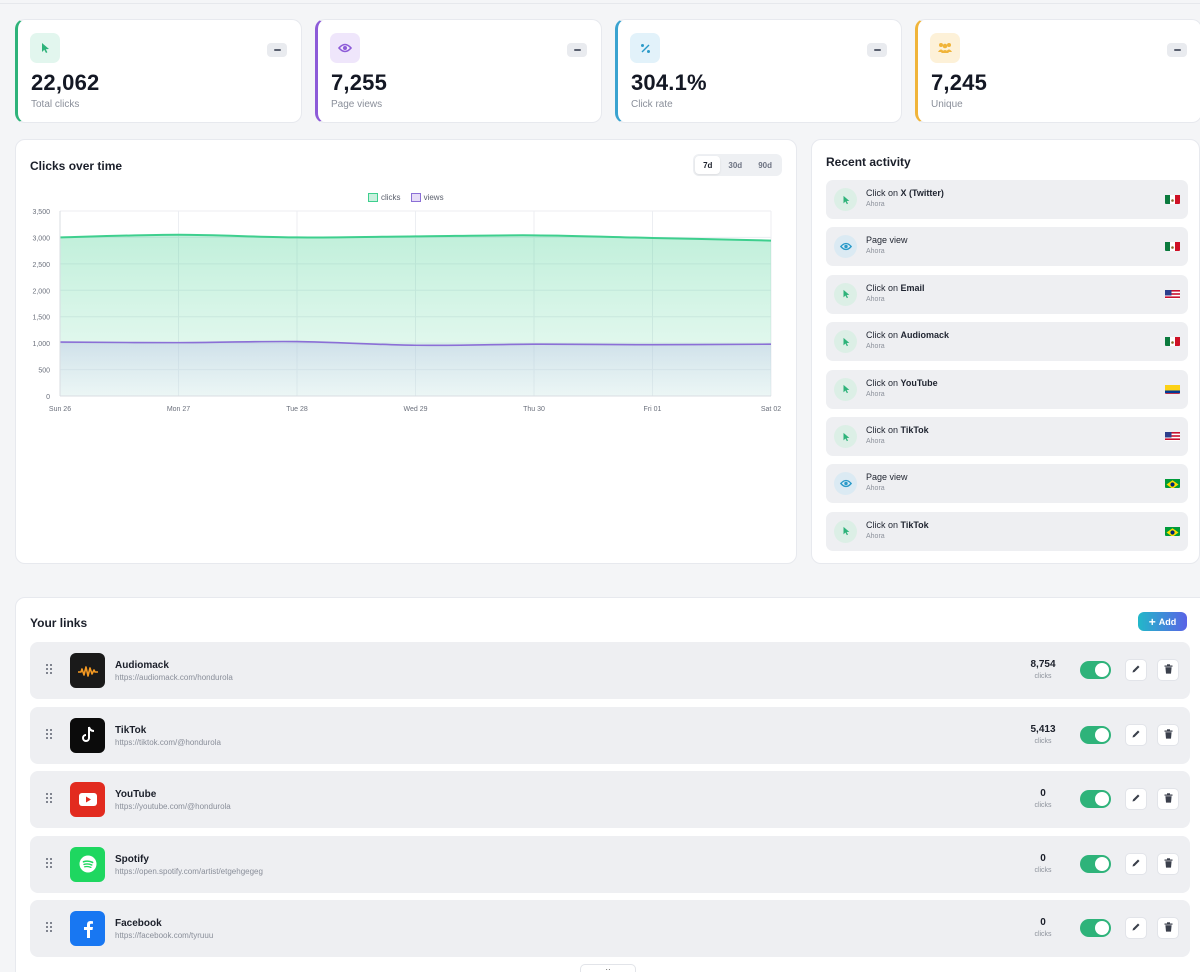 This screenshot has width=1200, height=972. I want to click on range-30d: 30d, so click(735, 165).